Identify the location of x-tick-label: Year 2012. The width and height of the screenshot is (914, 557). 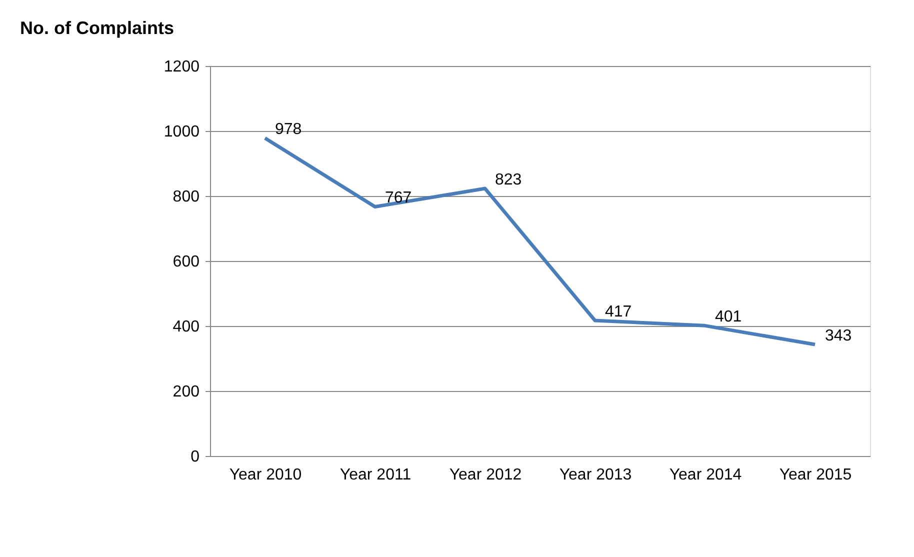
(485, 475).